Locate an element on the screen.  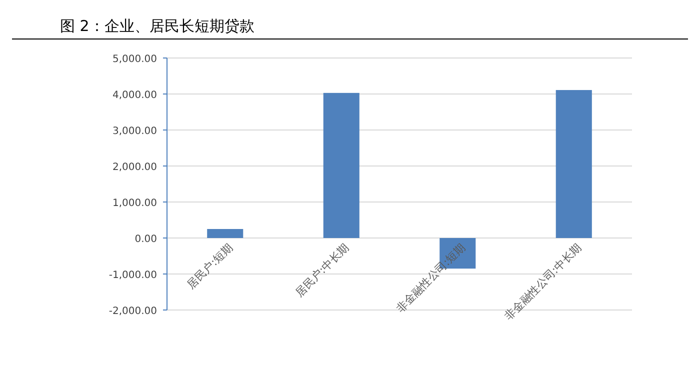
y-tick-label: 3,000.00 is located at coordinates (134, 131).